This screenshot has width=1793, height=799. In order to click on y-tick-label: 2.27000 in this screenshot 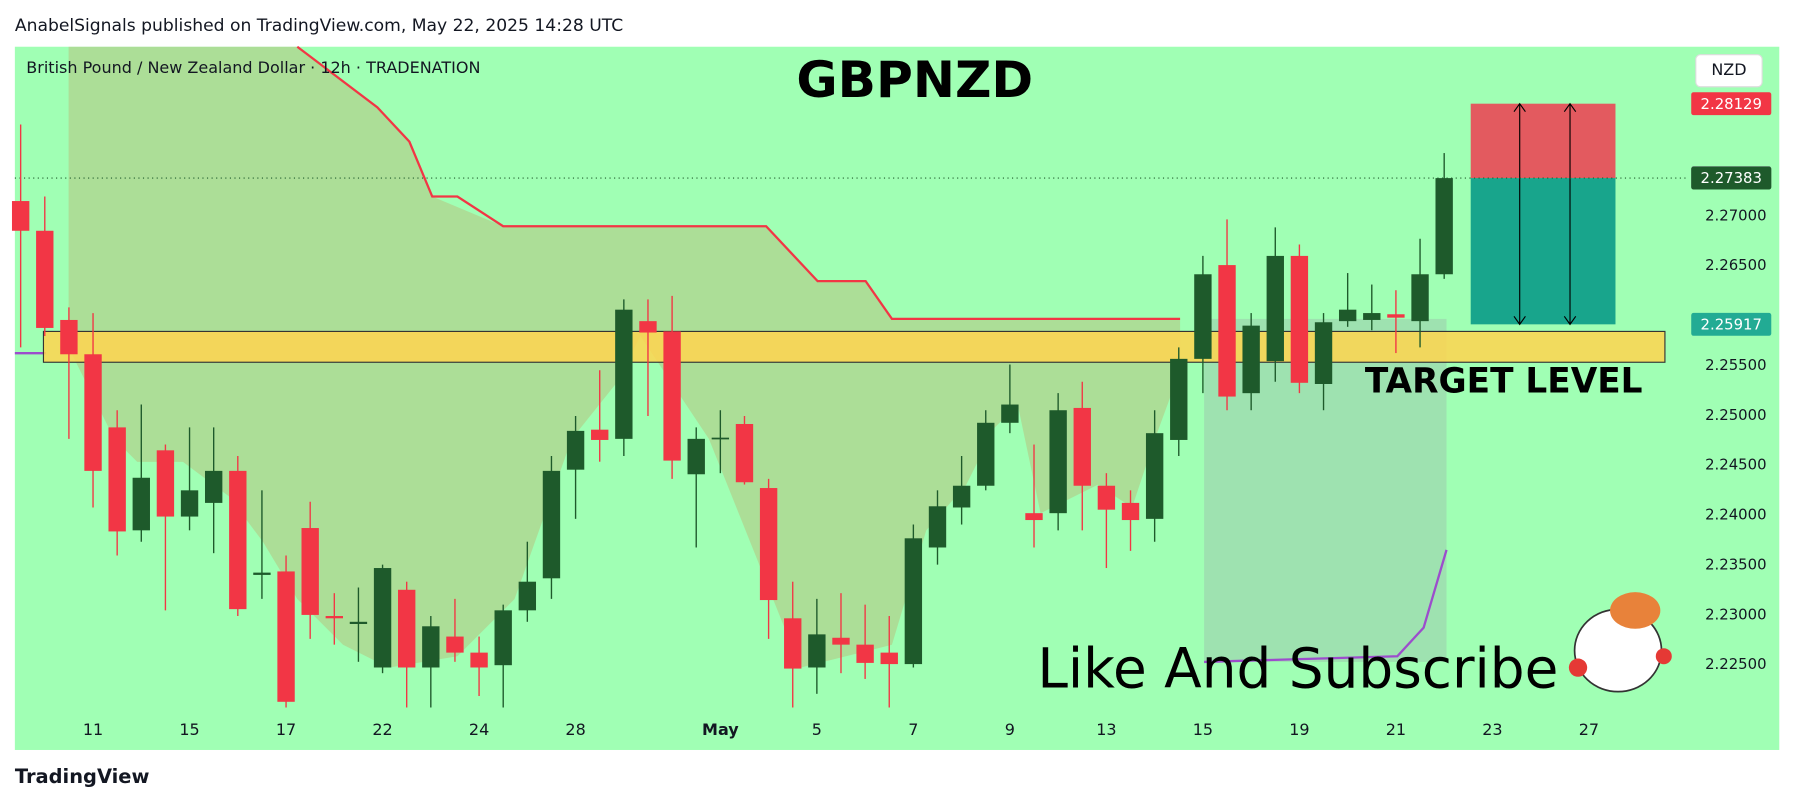, I will do `click(1735, 215)`.